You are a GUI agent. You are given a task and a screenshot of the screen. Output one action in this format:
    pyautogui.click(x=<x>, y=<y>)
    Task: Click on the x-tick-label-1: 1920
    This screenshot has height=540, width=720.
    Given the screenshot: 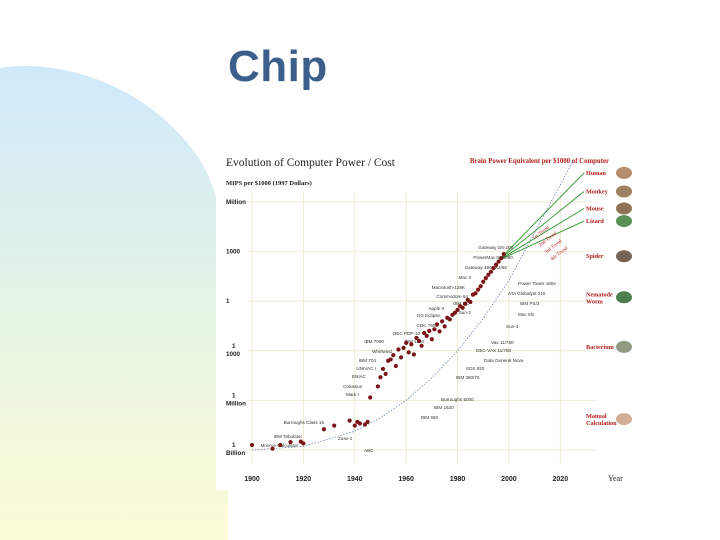 What is the action you would take?
    pyautogui.click(x=304, y=479)
    